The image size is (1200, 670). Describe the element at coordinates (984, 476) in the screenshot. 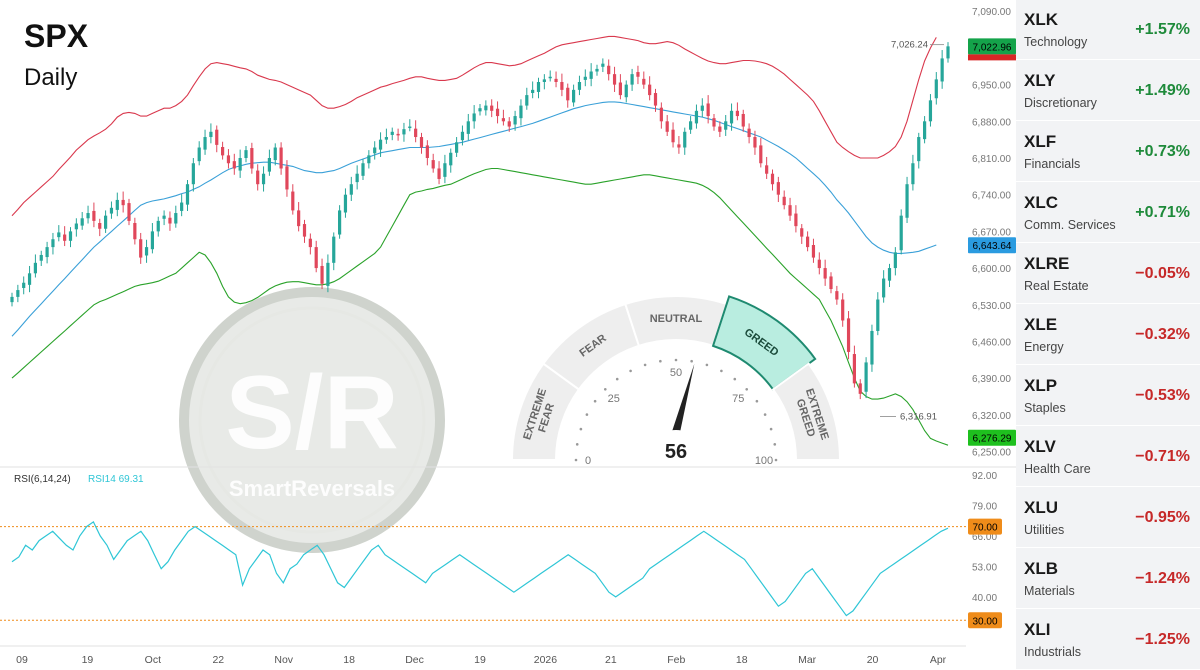

I see `rsi-axis-label: 92.00` at that location.